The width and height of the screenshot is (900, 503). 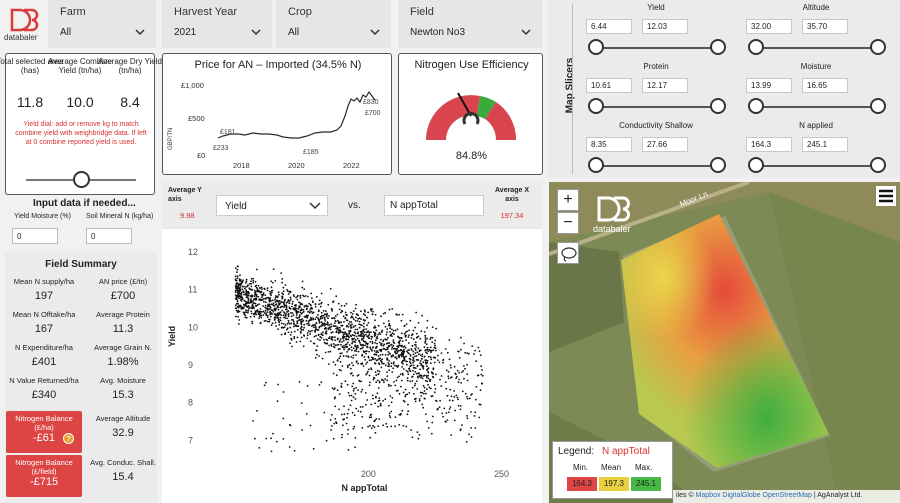 What do you see at coordinates (769, 85) in the screenshot?
I see `slicer-min-input: 13.99` at bounding box center [769, 85].